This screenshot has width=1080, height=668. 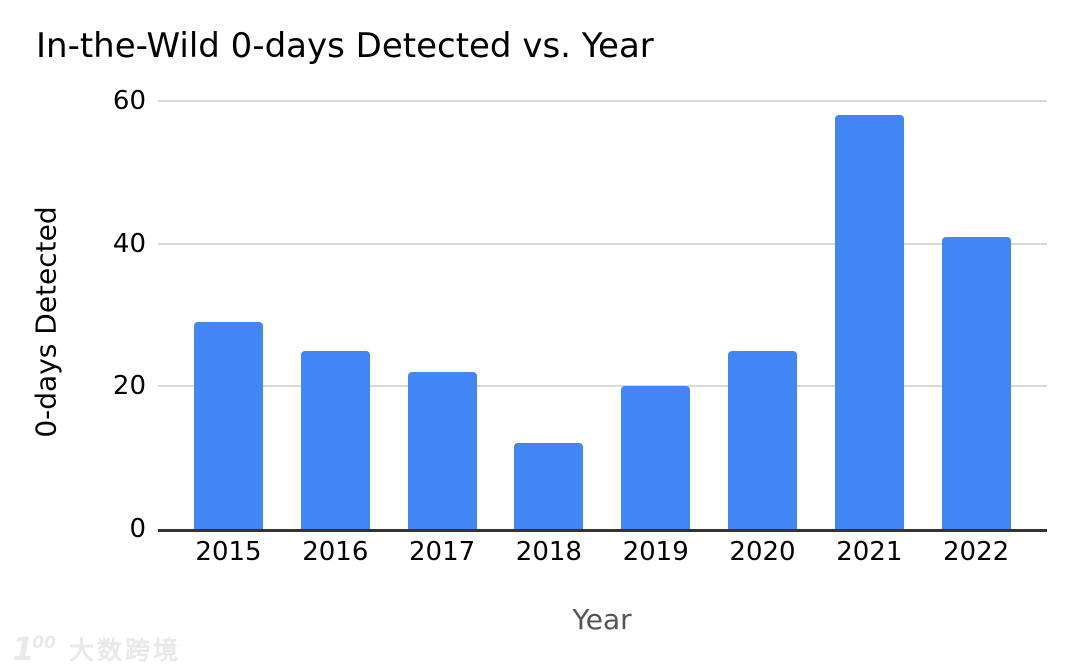 What do you see at coordinates (869, 552) in the screenshot?
I see `x-tick-label-2021: 2021` at bounding box center [869, 552].